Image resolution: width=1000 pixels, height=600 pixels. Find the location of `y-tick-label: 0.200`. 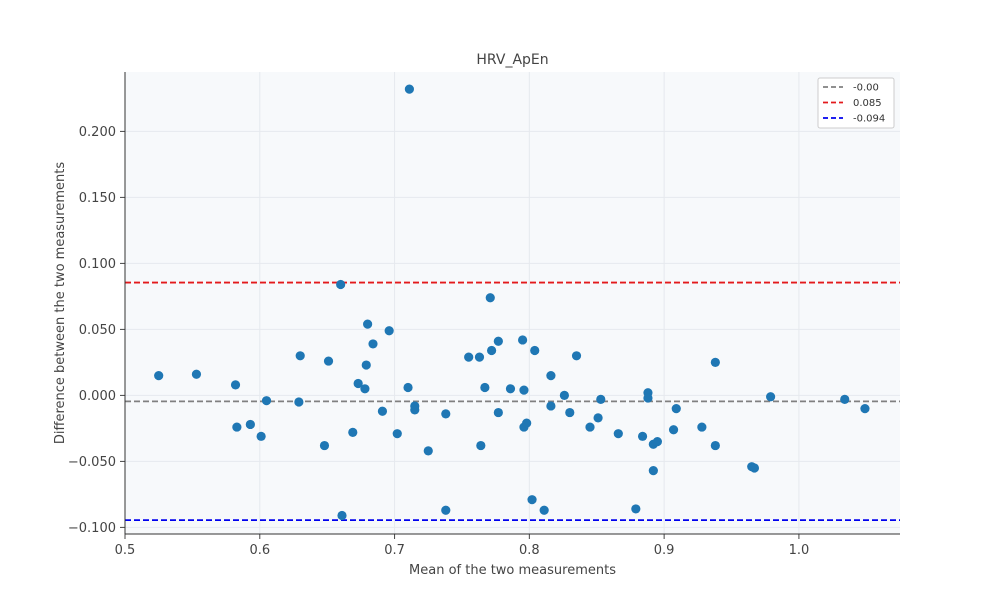

y-tick-label: 0.200 is located at coordinates (97, 132).